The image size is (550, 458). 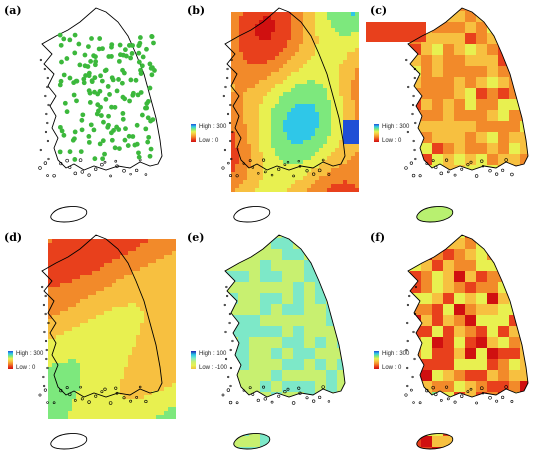 I want to click on station-points, so click(x=107, y=97).